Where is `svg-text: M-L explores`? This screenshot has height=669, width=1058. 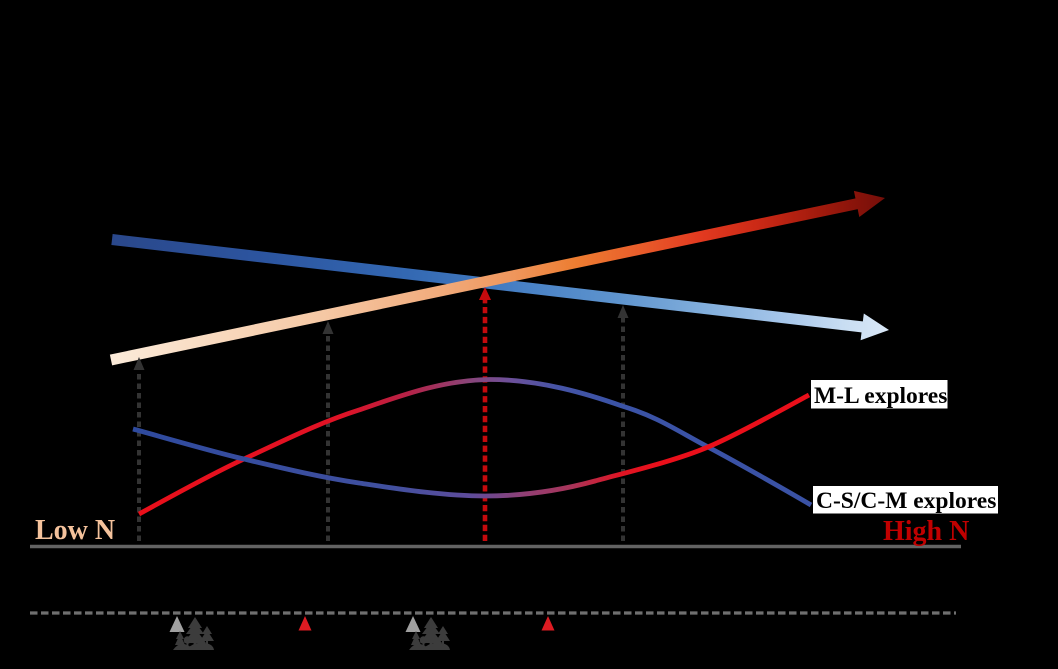 svg-text: M-L explores is located at coordinates (880, 396).